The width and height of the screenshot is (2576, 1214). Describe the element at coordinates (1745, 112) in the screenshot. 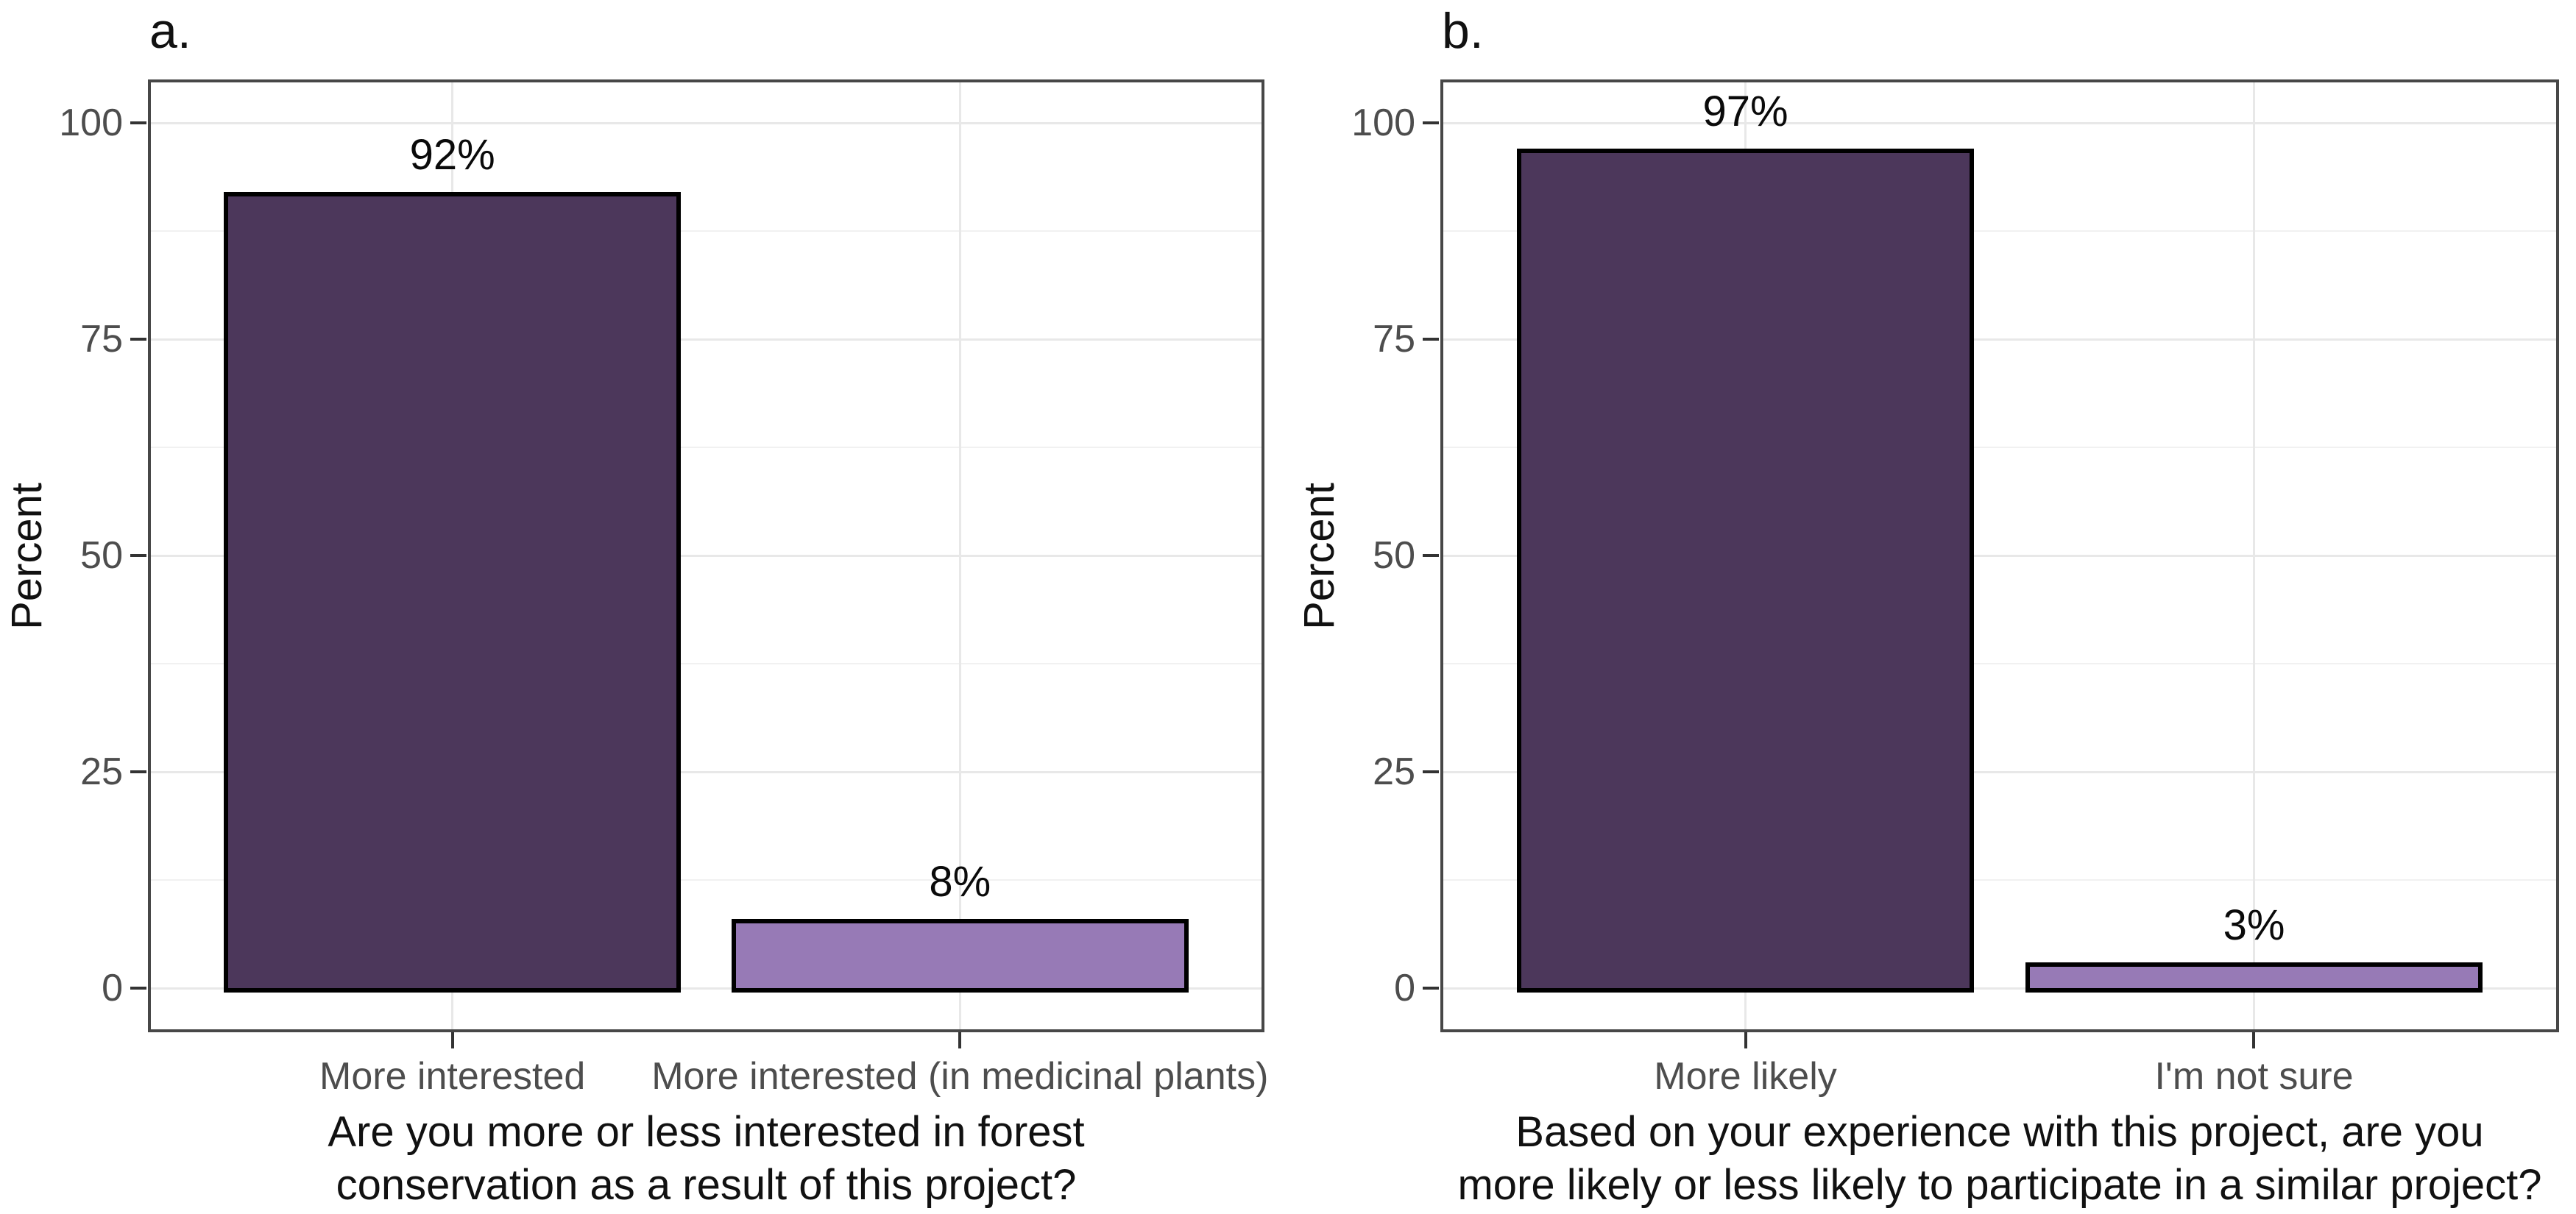

I see `bar-value-label-1: 97%` at that location.